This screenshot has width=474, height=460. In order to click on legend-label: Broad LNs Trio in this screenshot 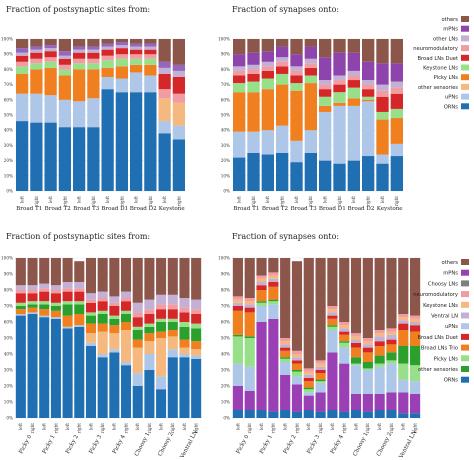, I will do `click(439, 349)`.